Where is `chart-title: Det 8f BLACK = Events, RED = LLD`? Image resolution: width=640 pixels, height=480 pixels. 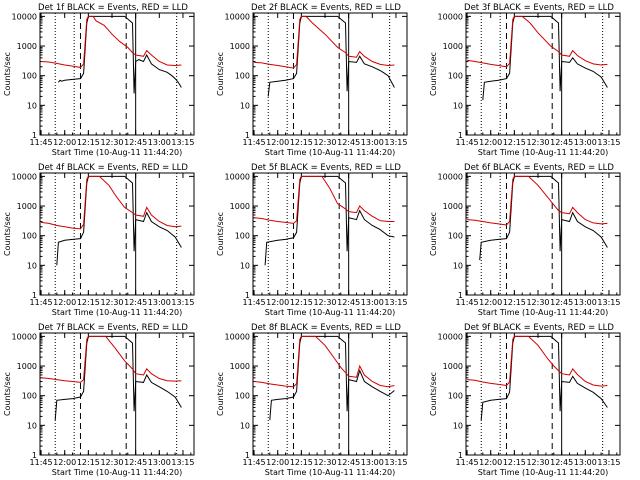 chart-title: Det 8f BLACK = Events, RED = LLD is located at coordinates (326, 328).